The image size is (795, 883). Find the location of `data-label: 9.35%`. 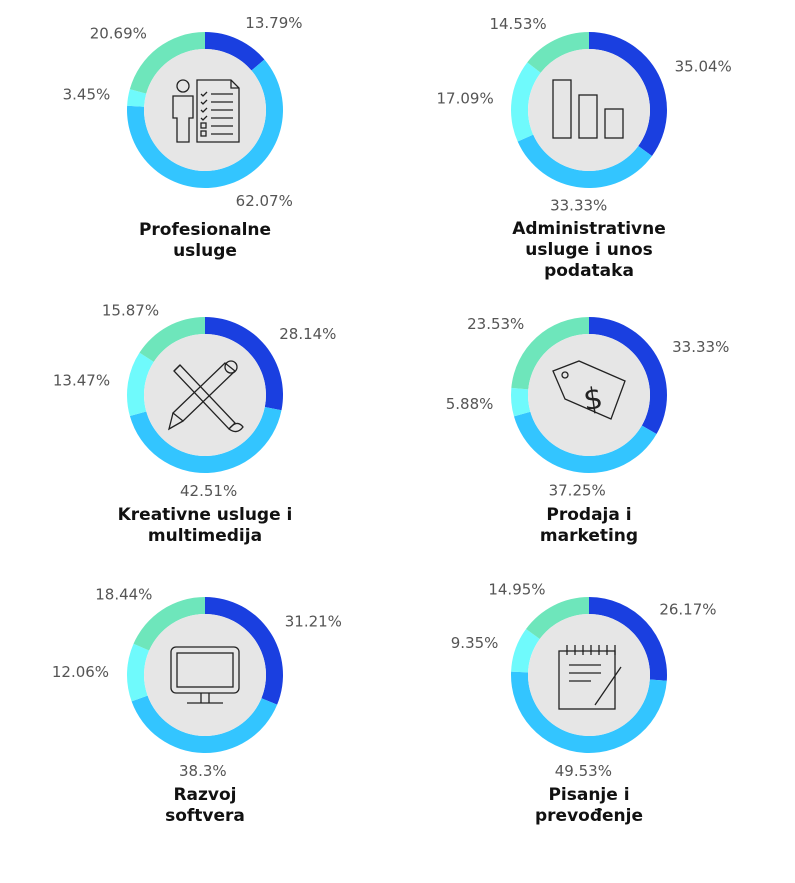

data-label: 9.35% is located at coordinates (475, 643).